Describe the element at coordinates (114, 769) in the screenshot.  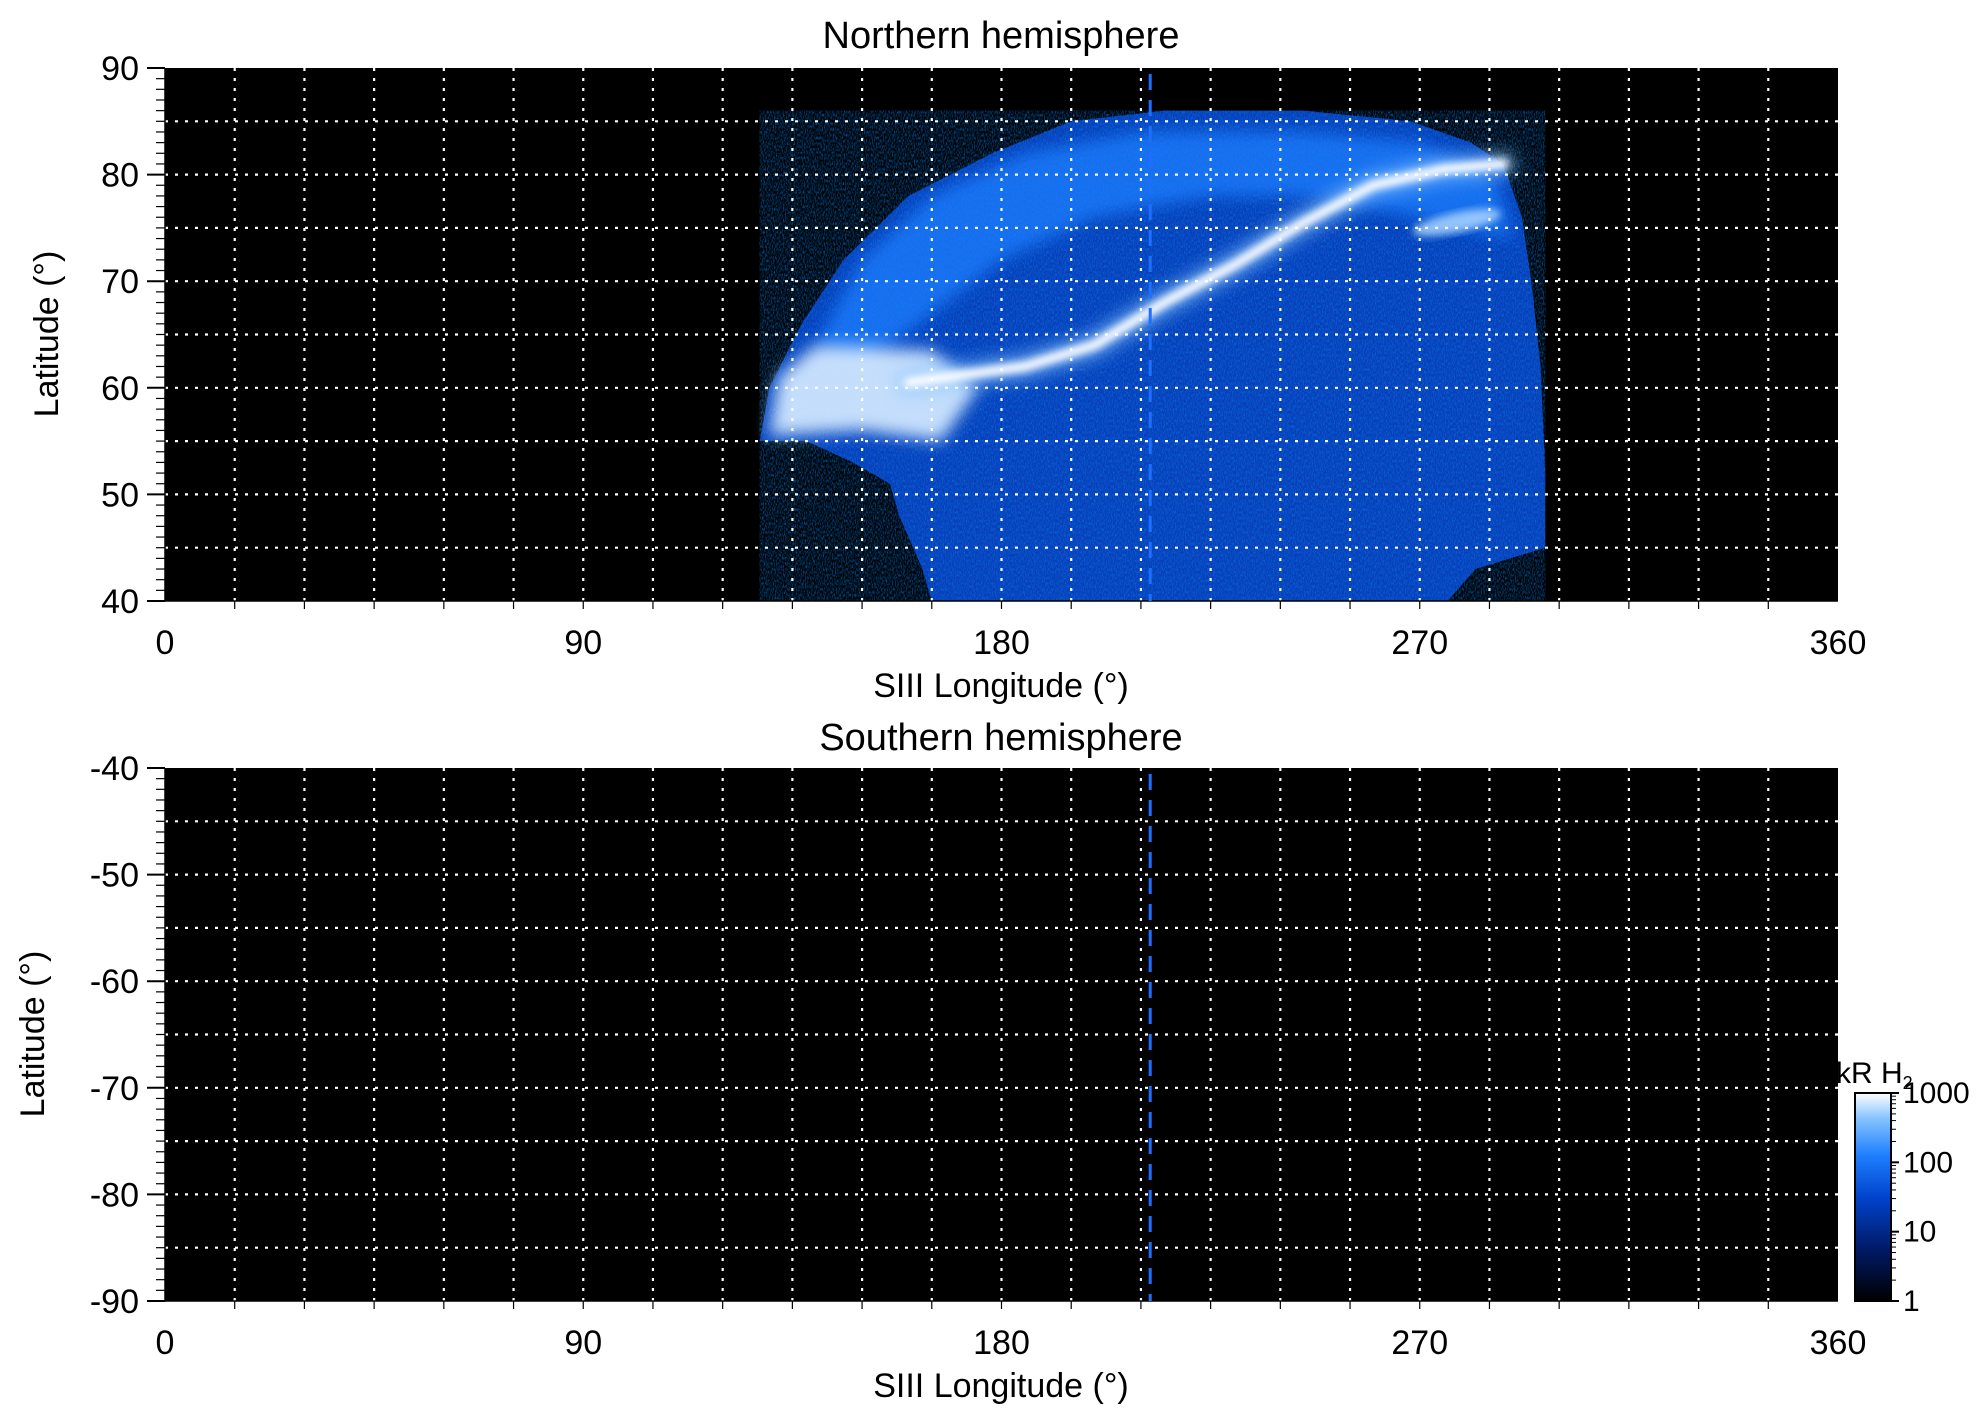
I see `southern-y-tick-label: -40` at that location.